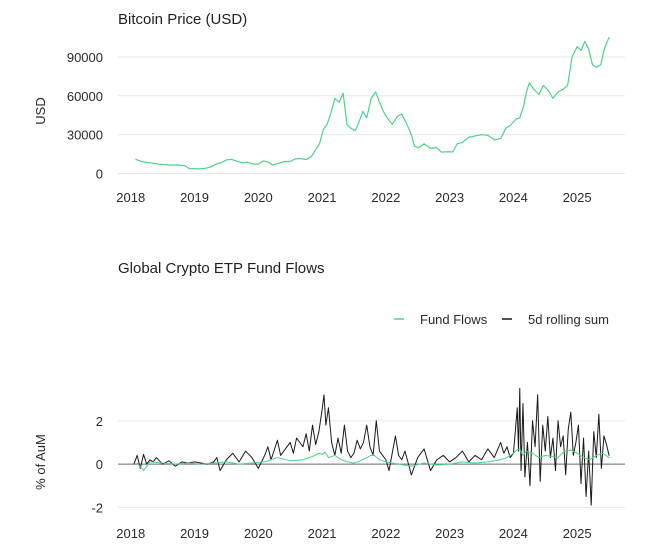 Image resolution: width=661 pixels, height=555 pixels. Describe the element at coordinates (97, 507) in the screenshot. I see `flow-y-tick-label: -2` at that location.